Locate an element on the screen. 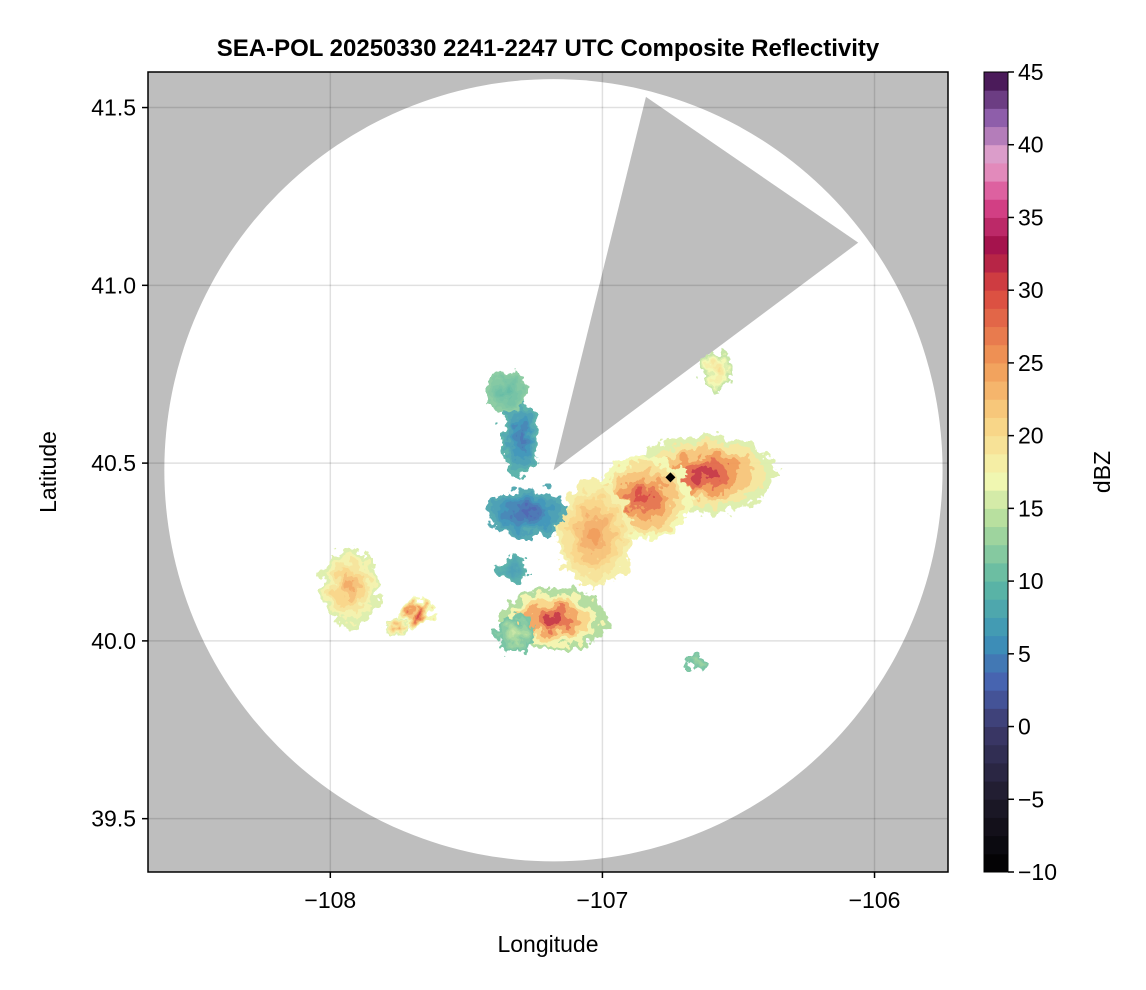 The image size is (1146, 990). colorbar-ticks: −10 −5 0 5 10 15 20 25 30 35 40 45 is located at coordinates (1032, 472).